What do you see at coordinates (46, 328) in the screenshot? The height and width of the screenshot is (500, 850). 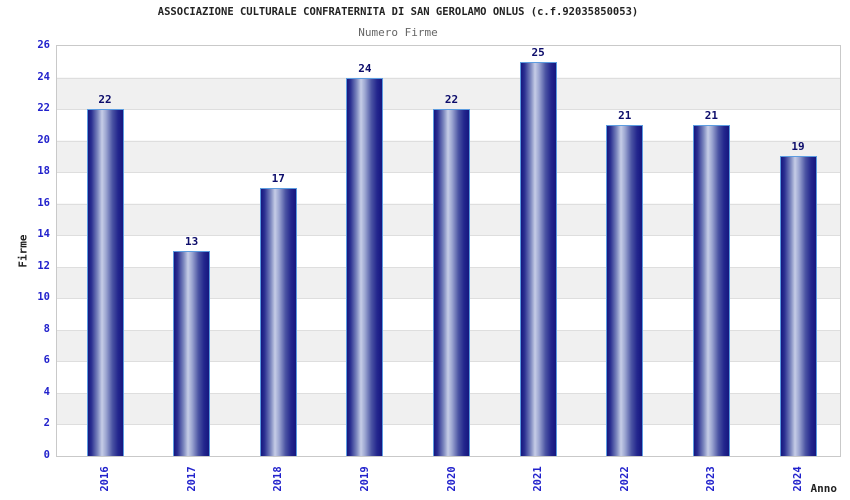 I see `y-tick-label: 8` at bounding box center [46, 328].